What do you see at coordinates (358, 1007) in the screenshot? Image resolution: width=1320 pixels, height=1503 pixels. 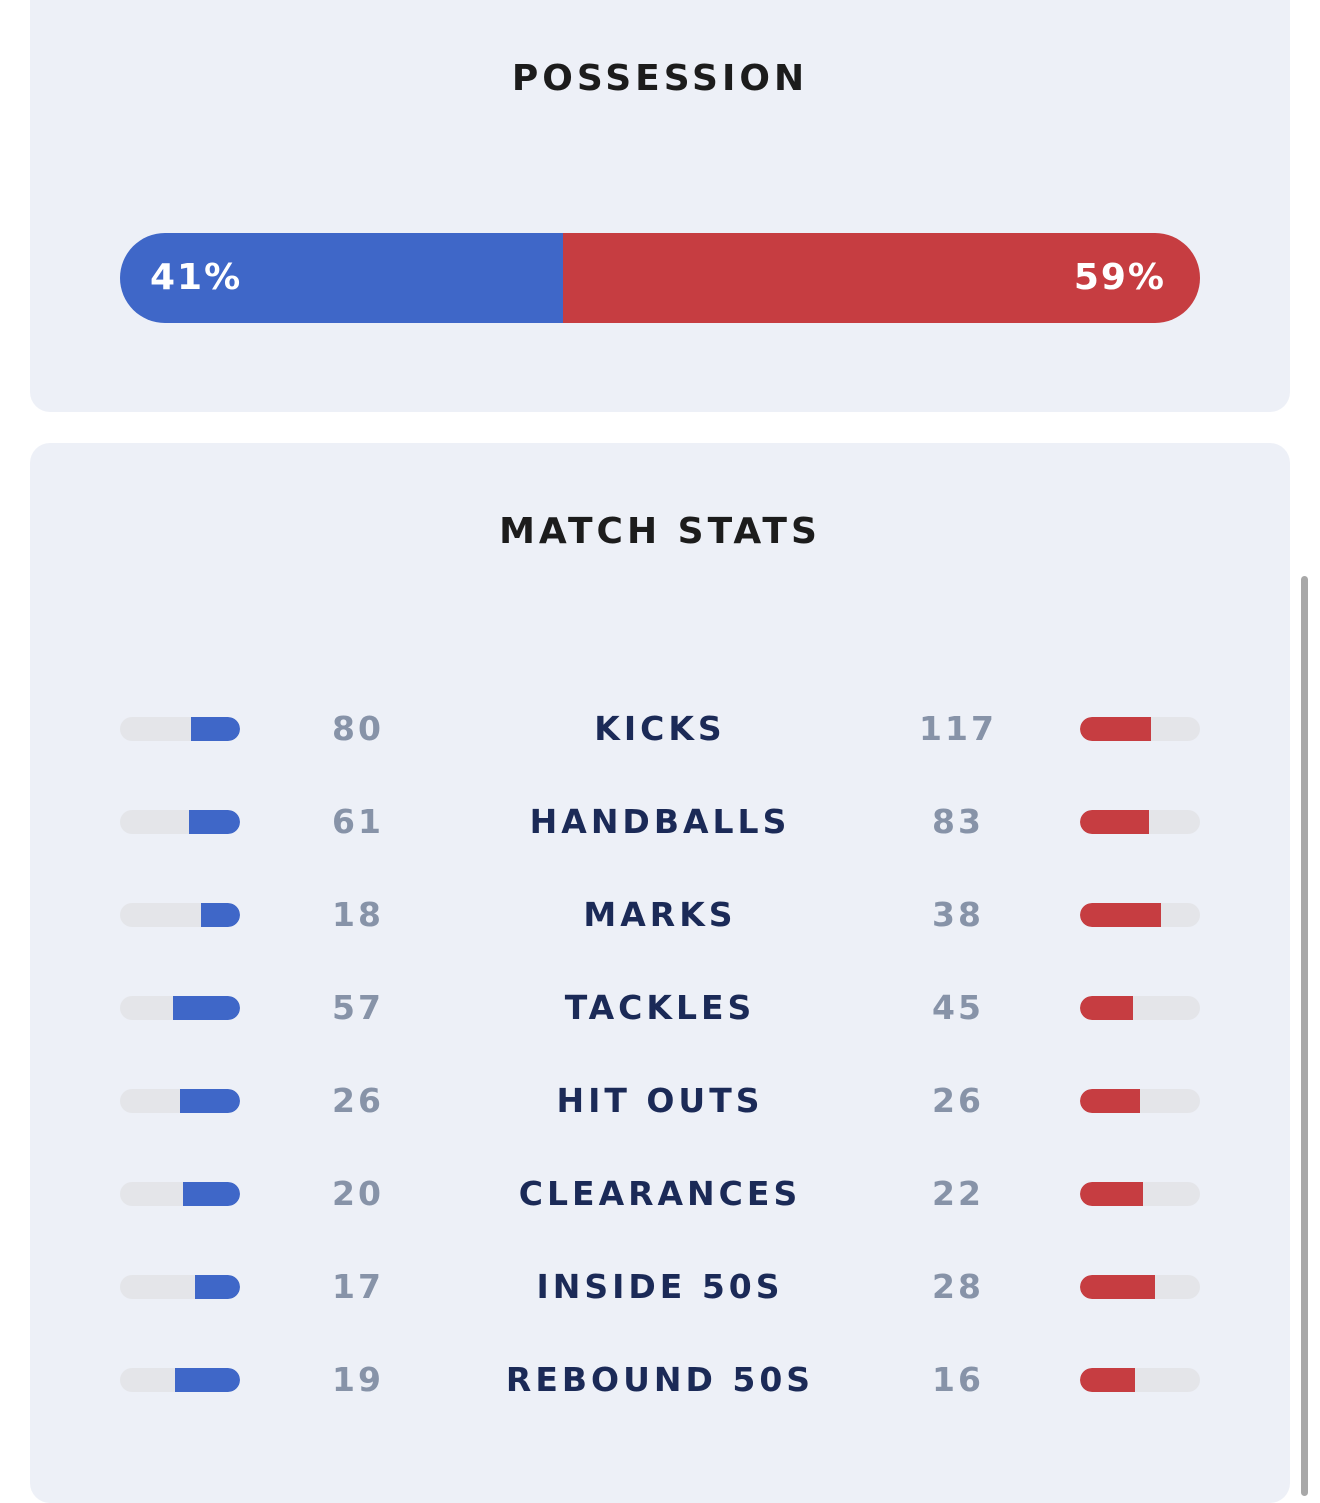 I see `home-stat-value: 57` at bounding box center [358, 1007].